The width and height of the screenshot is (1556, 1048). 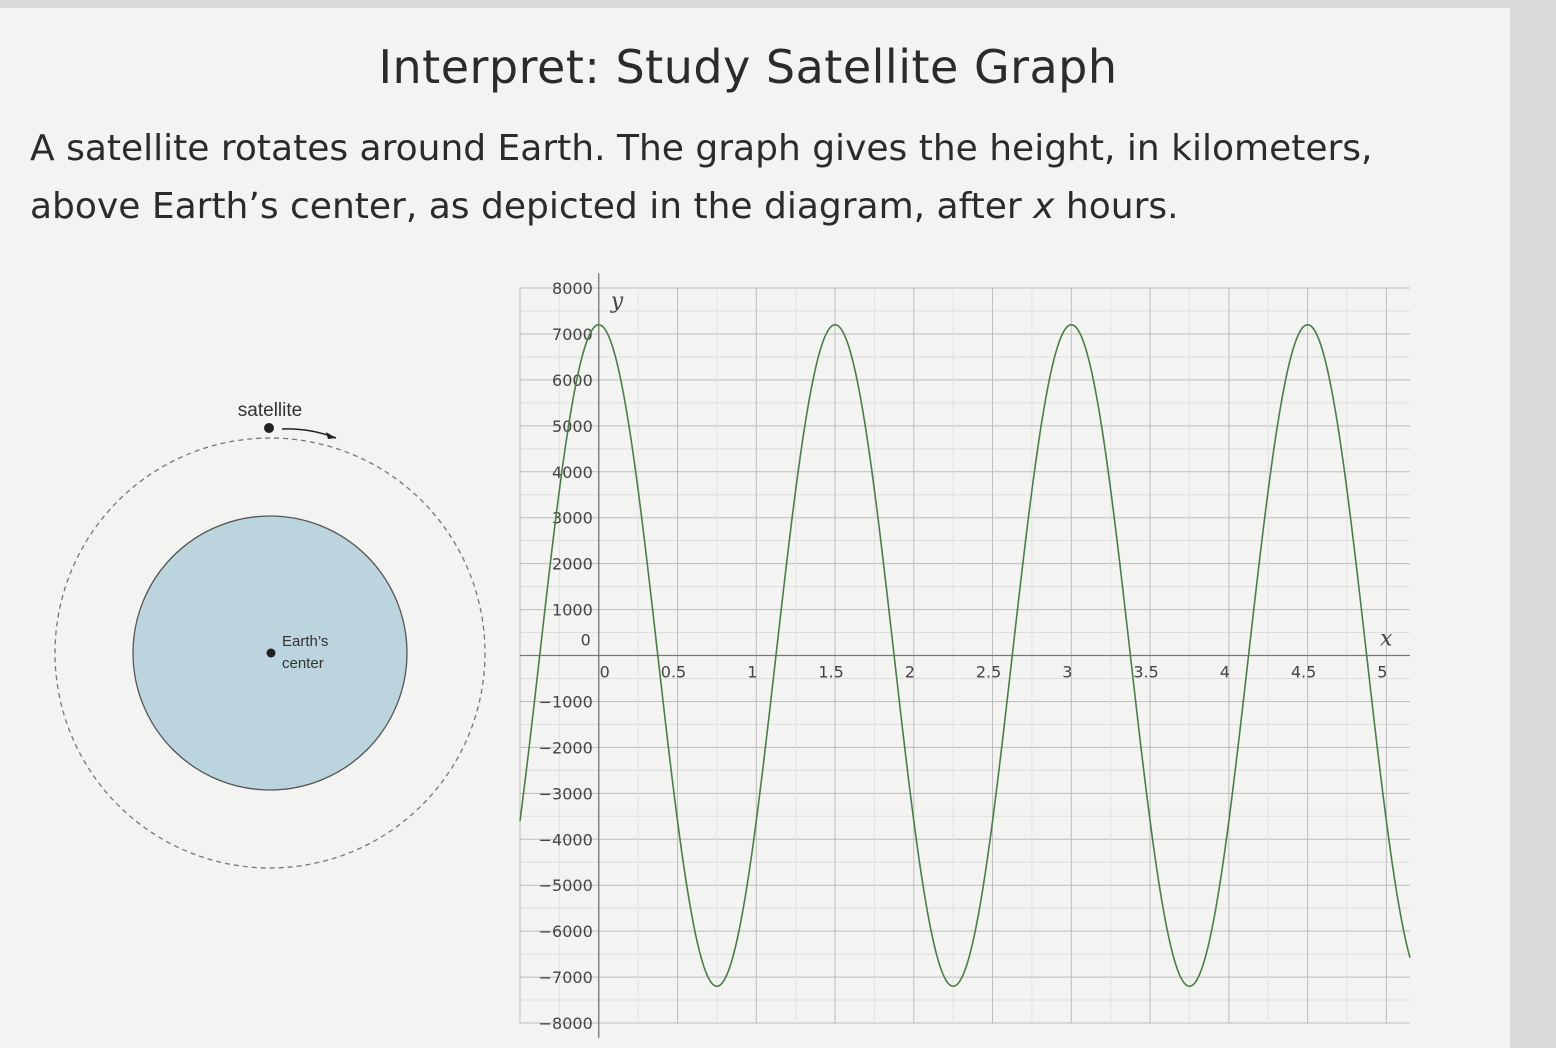 What do you see at coordinates (566, 977) in the screenshot?
I see `y-tick-label: −7000` at bounding box center [566, 977].